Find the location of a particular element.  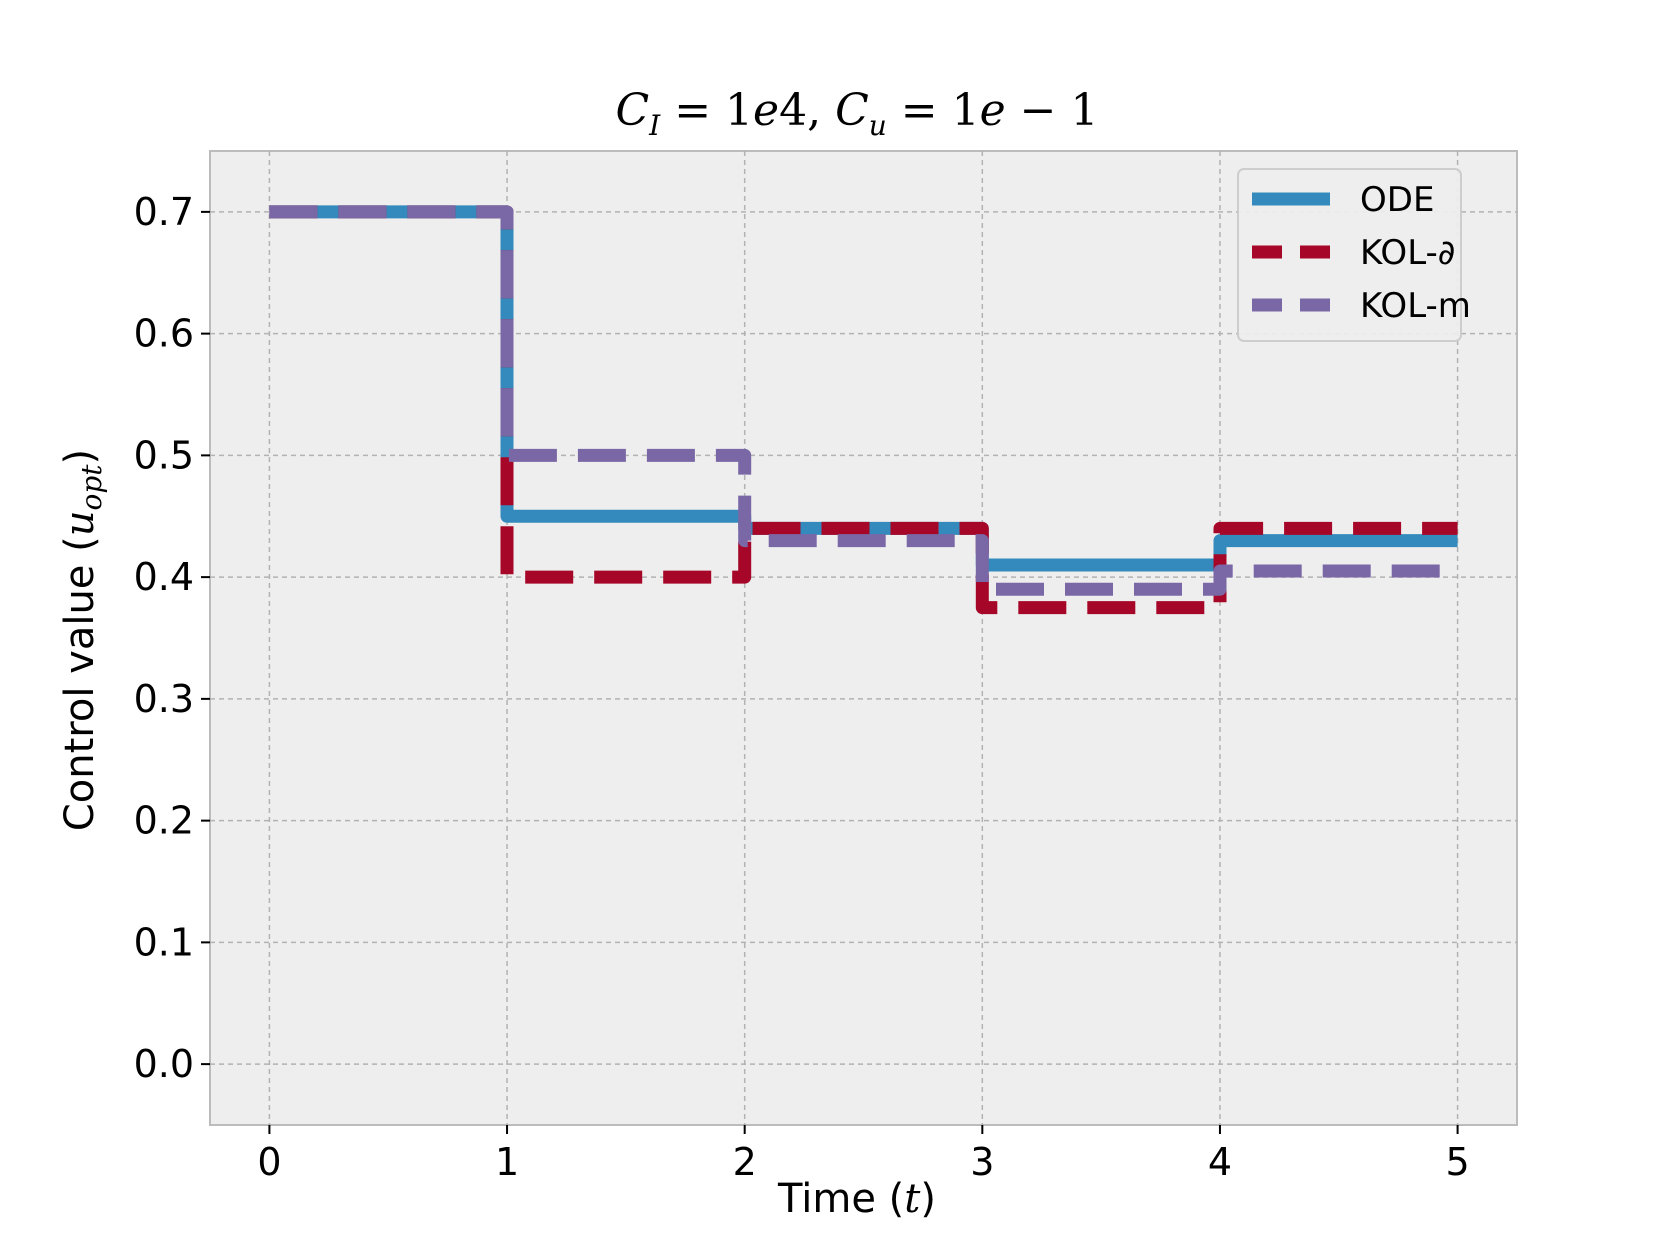

legend-label: KOL-m is located at coordinates (1415, 306).